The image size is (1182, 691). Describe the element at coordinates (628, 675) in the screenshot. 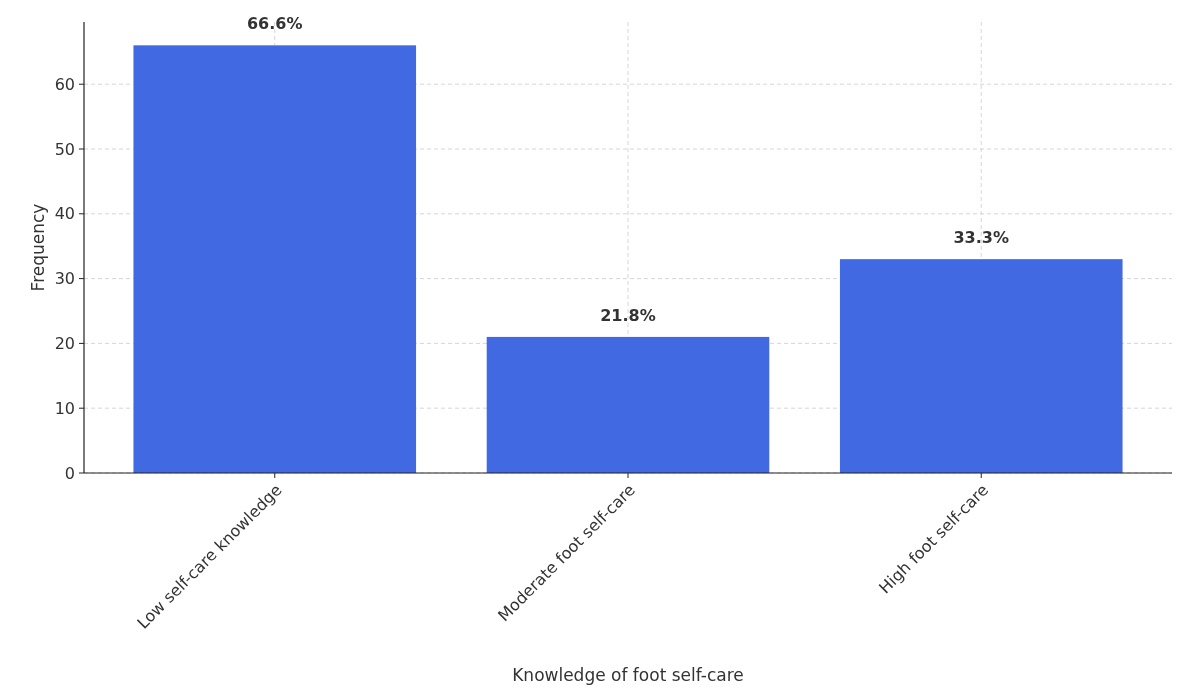

I see `x-axis-title: Knowledge of foot self-care` at that location.